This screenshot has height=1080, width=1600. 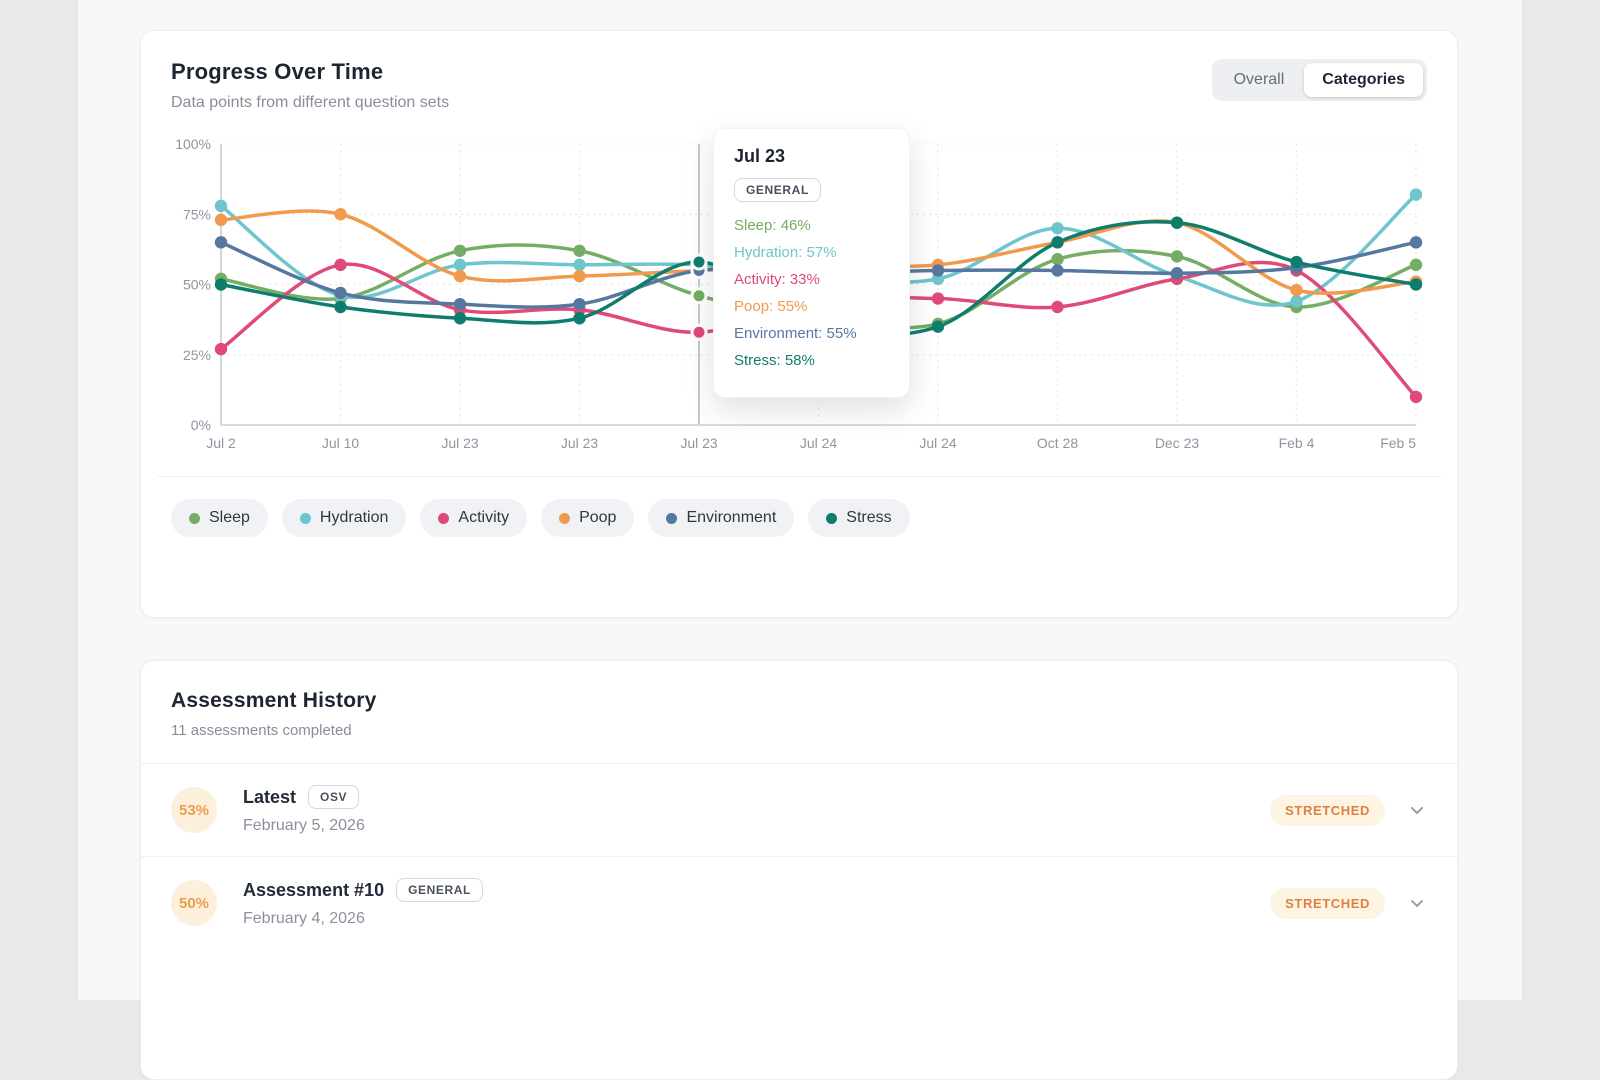 I want to click on y-tick-label: 100%, so click(x=193, y=144).